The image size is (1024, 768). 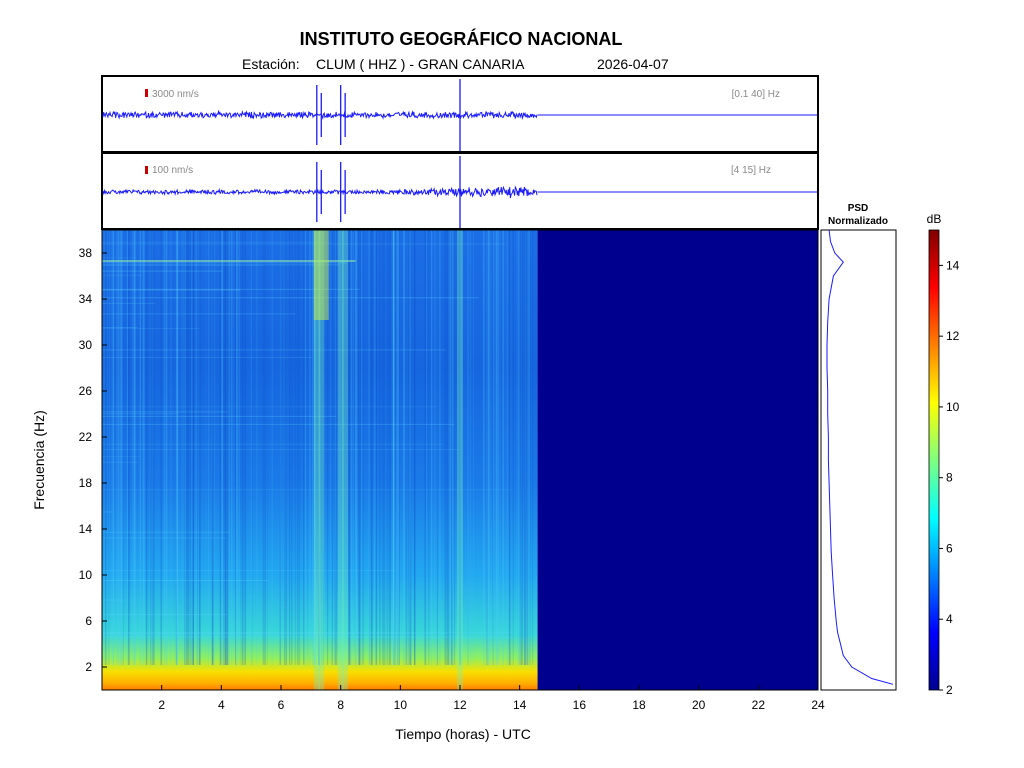 What do you see at coordinates (221, 705) in the screenshot?
I see `x-tick-label: 4` at bounding box center [221, 705].